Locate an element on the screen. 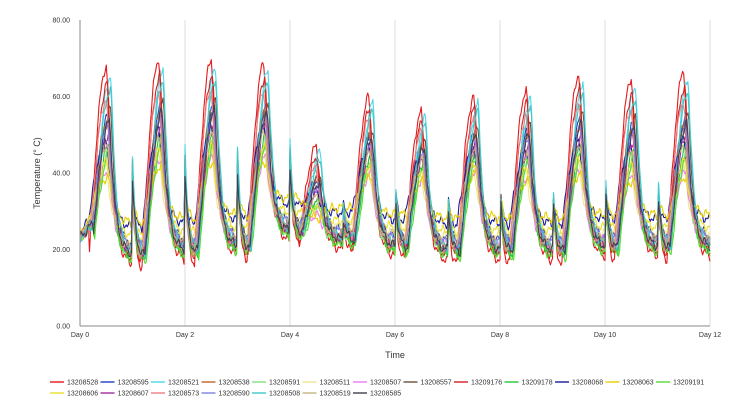 The image size is (753, 414). x-tick-labels: Day 0 Day 2 Day 4 Day 6 Day 8 Day 10 Day 12 is located at coordinates (396, 335).